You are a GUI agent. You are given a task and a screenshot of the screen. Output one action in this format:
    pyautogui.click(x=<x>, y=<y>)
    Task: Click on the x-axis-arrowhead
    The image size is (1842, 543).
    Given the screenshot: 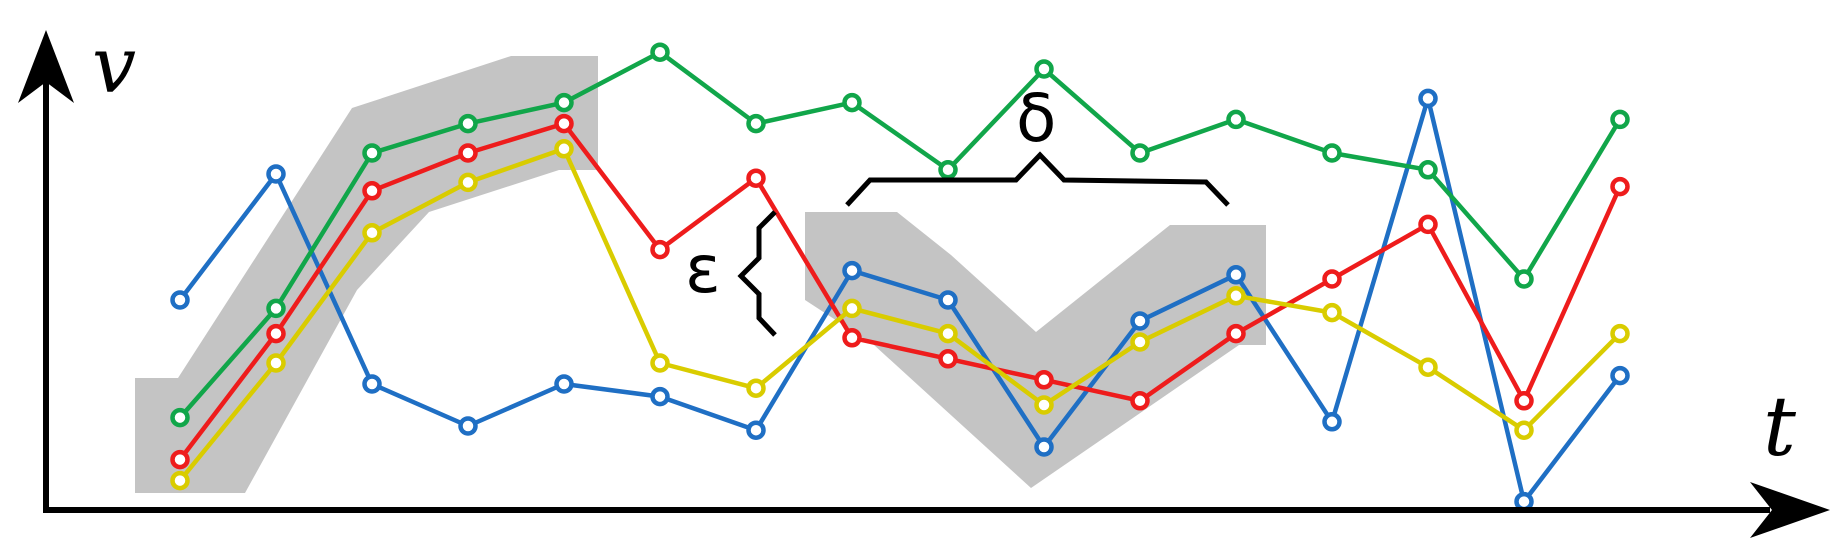 What is the action you would take?
    pyautogui.click(x=1790, y=510)
    